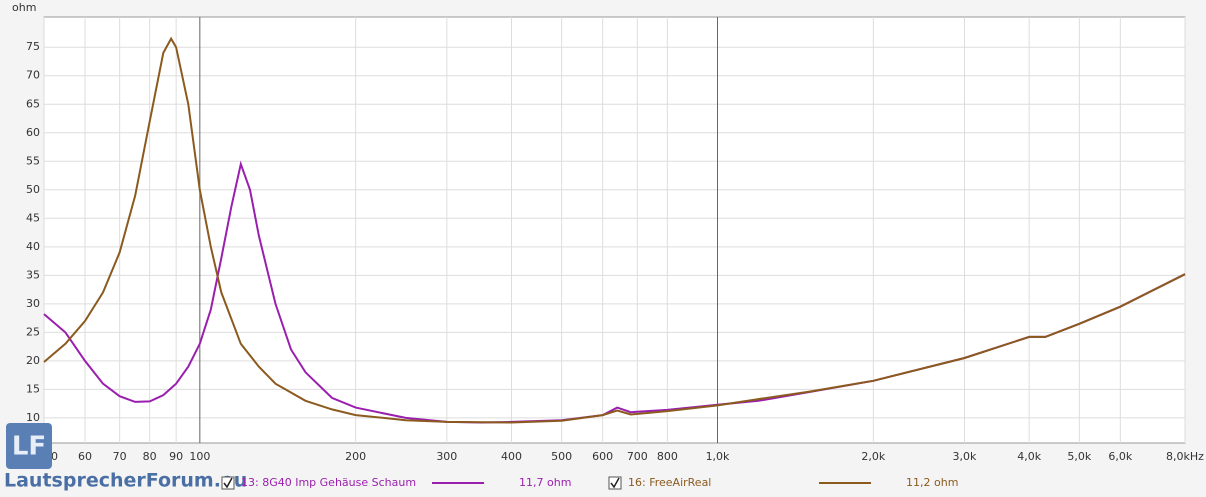  I want to click on x-tick-label: 90, so click(176, 456).